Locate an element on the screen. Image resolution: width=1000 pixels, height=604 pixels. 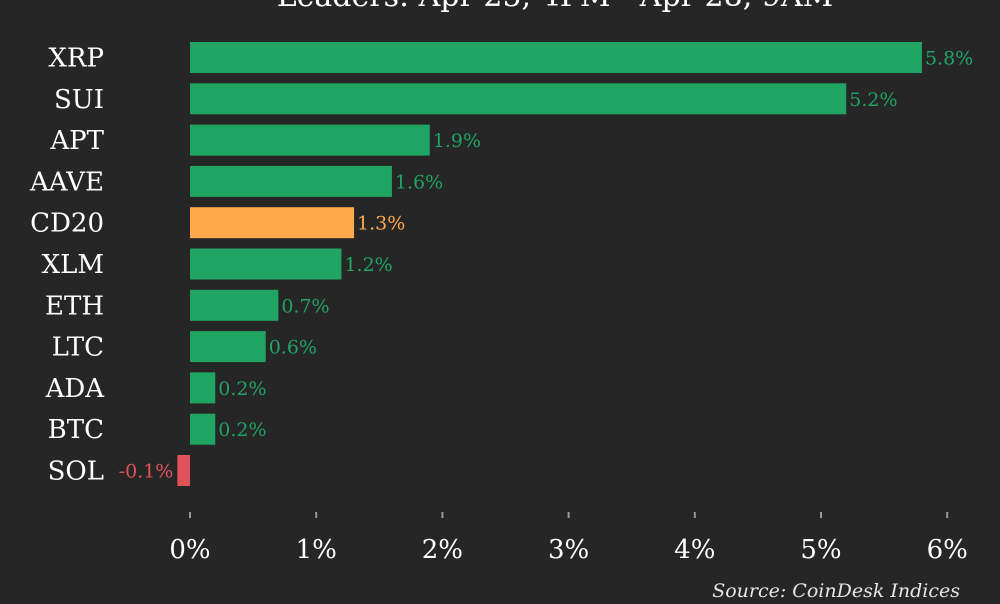
data-label-apt: 1.9% is located at coordinates (457, 141).